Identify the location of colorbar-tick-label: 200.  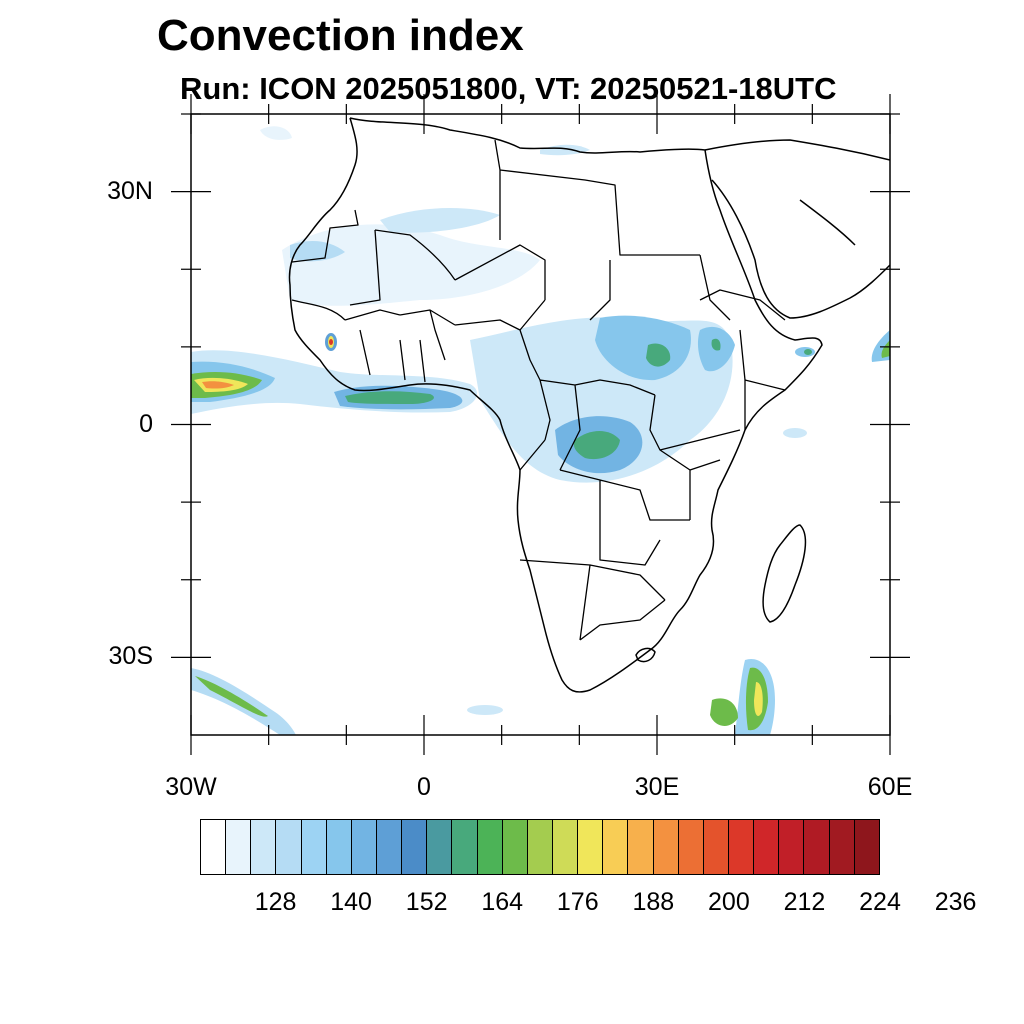
(729, 902).